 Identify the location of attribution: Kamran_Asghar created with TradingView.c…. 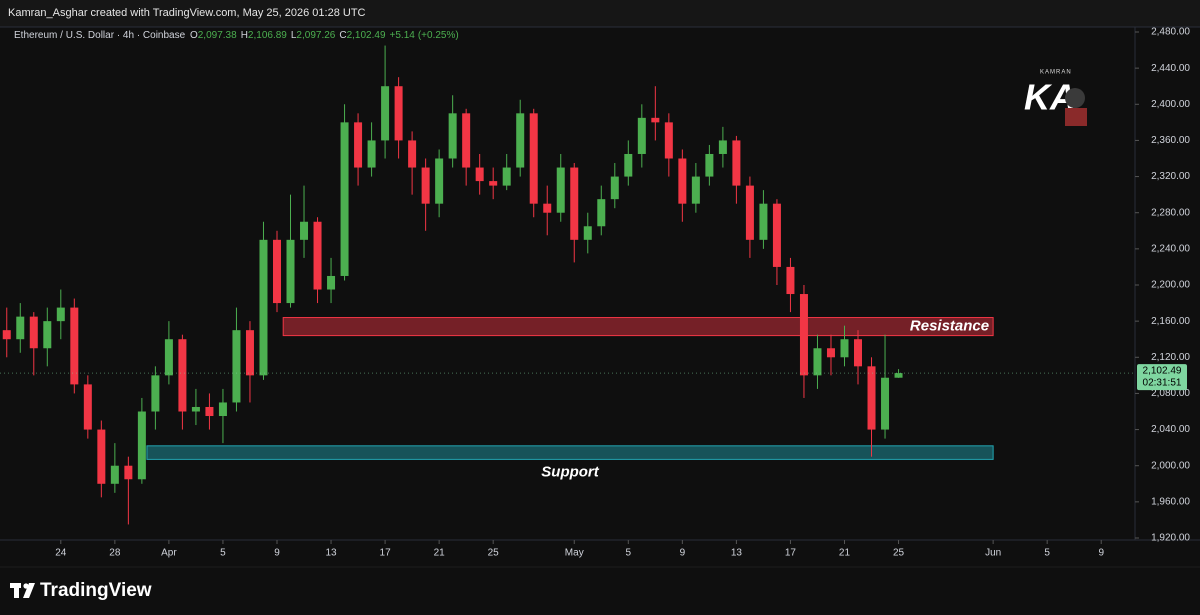
(187, 13).